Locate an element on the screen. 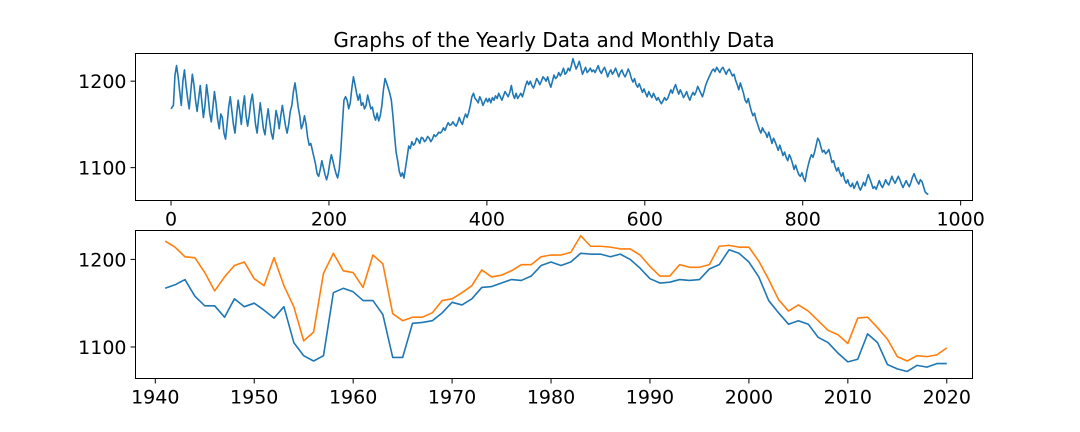 This screenshot has width=1080, height=432. yearly-y-tick-label: 1200 is located at coordinates (102, 82).